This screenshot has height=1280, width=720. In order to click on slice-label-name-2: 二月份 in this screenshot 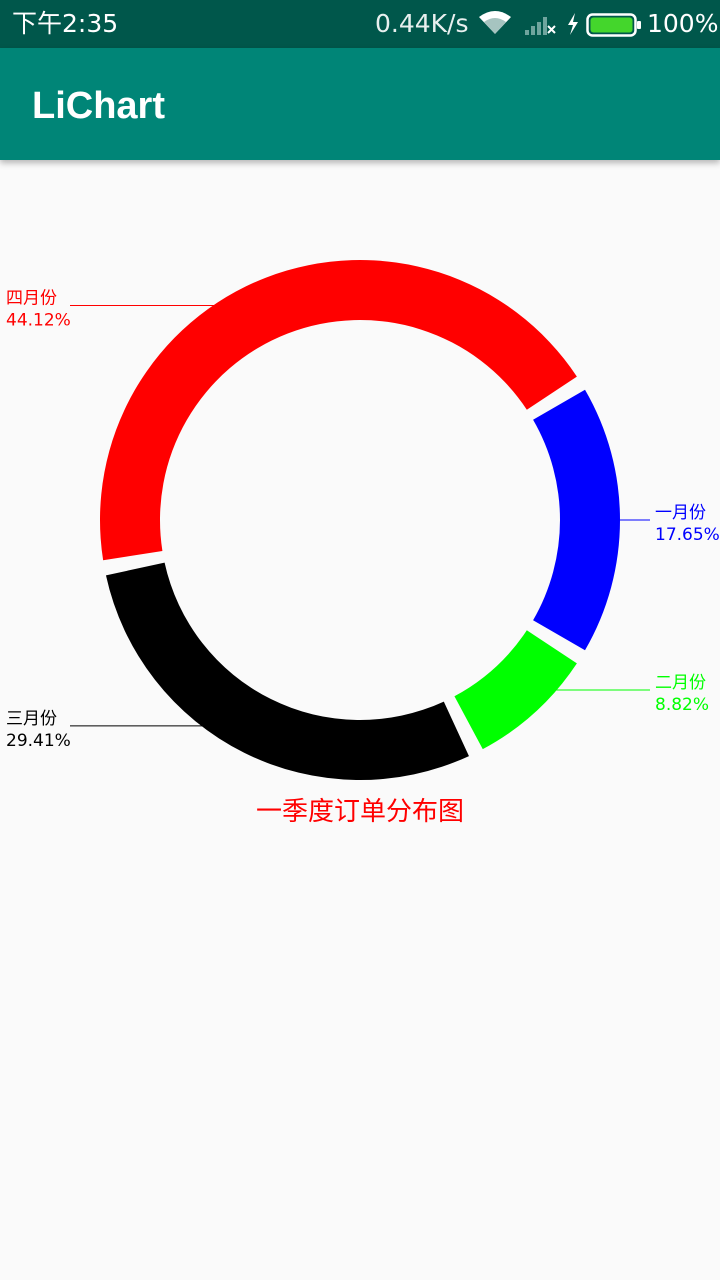, I will do `click(680, 683)`.